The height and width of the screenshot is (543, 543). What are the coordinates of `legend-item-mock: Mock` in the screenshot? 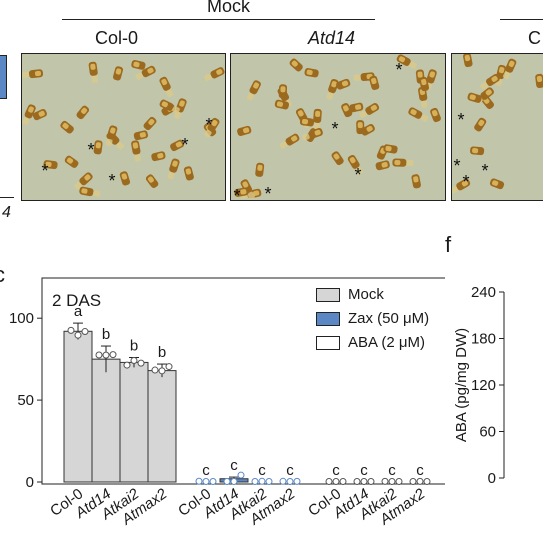 It's located at (350, 294).